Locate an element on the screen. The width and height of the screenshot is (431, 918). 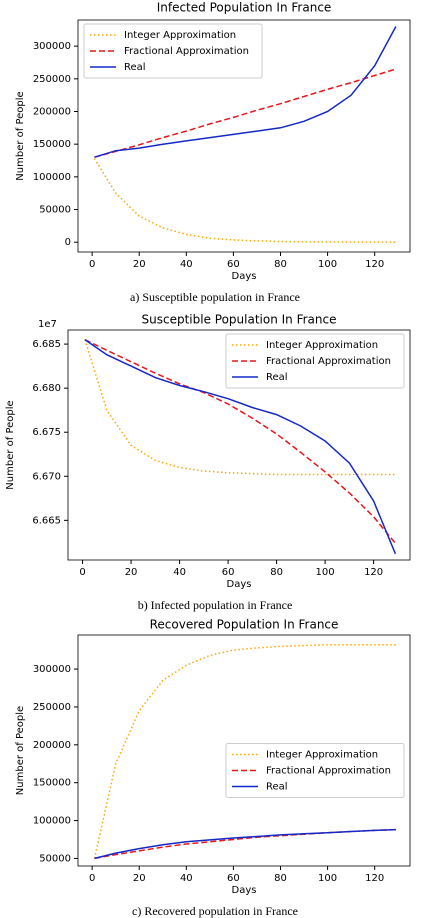
caption: c) Recovered population in France is located at coordinates (215, 911).